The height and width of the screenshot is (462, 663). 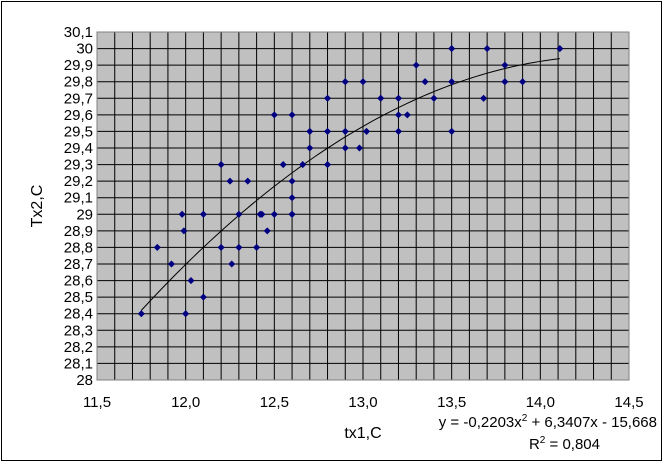 I want to click on x-axis-tick-labels: 11,5 12,0 12,5 13,0 13,5 14,0 14,5, so click(x=363, y=402).